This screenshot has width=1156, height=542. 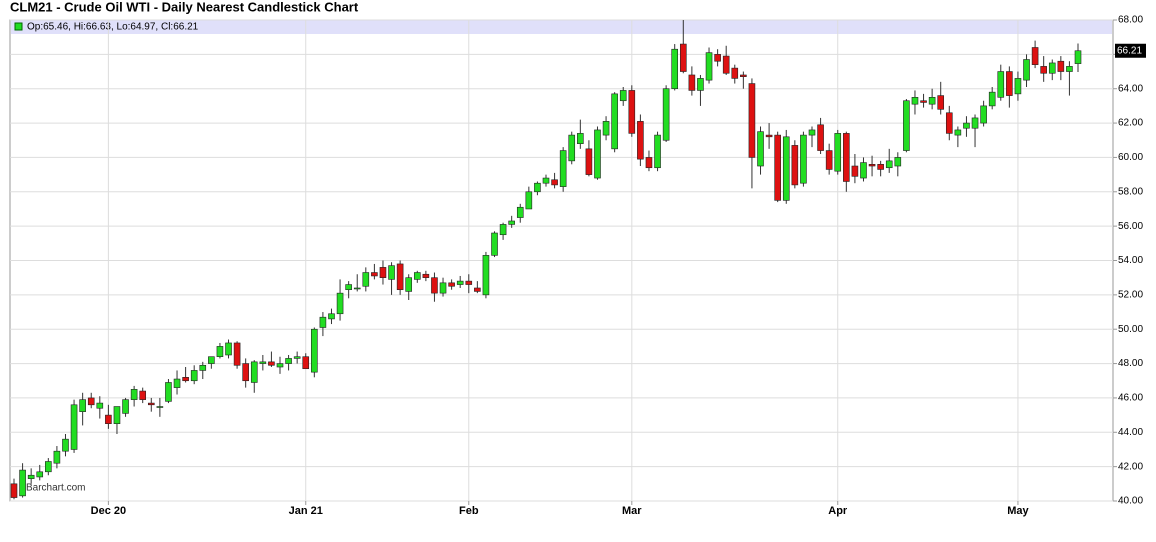 I want to click on y-tick-label: 52.00, so click(x=1130, y=294).